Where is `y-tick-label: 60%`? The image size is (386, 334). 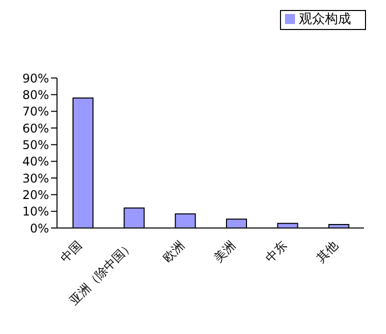
y-tick-label: 60% is located at coordinates (35, 128).